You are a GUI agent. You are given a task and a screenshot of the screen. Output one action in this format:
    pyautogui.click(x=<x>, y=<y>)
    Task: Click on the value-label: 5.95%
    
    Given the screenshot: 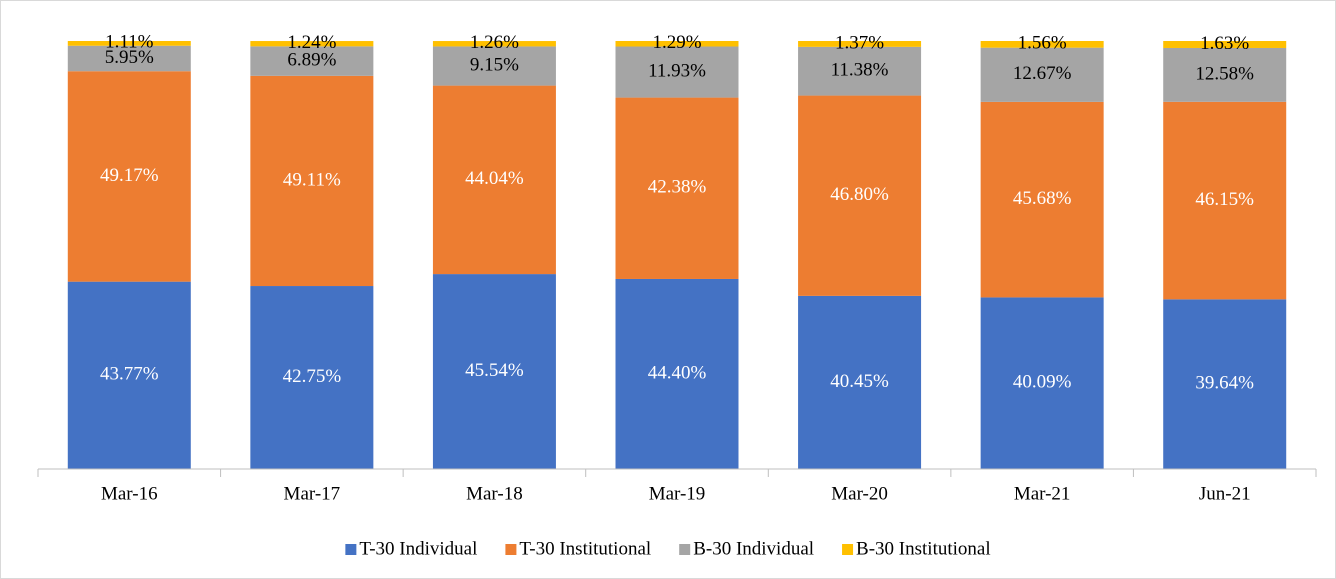 What is the action you would take?
    pyautogui.click(x=129, y=57)
    